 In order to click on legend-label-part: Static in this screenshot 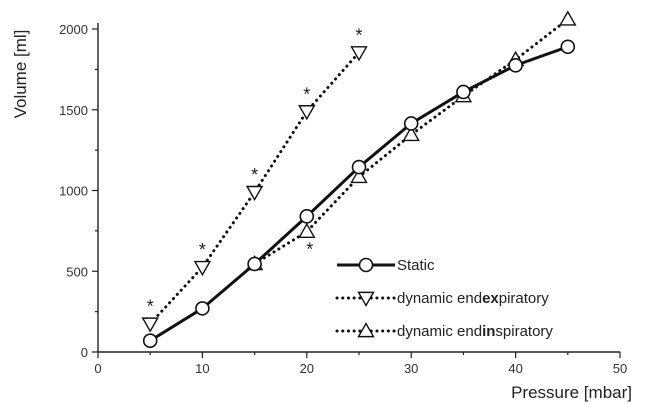, I will do `click(416, 265)`.